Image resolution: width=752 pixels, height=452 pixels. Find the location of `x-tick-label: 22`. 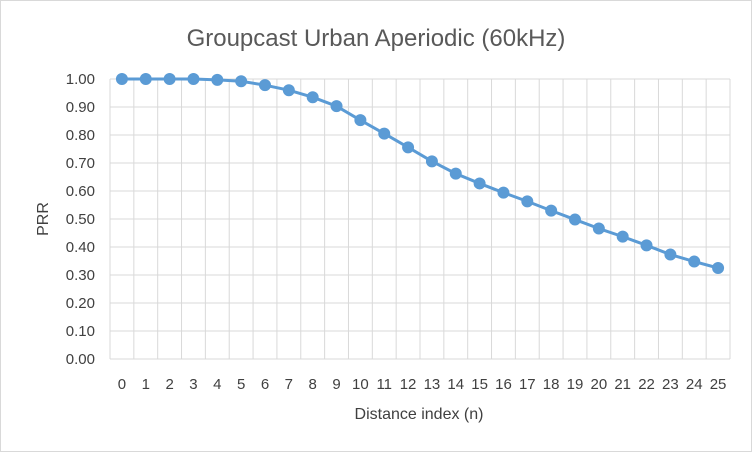

x-tick-label: 22 is located at coordinates (646, 384).